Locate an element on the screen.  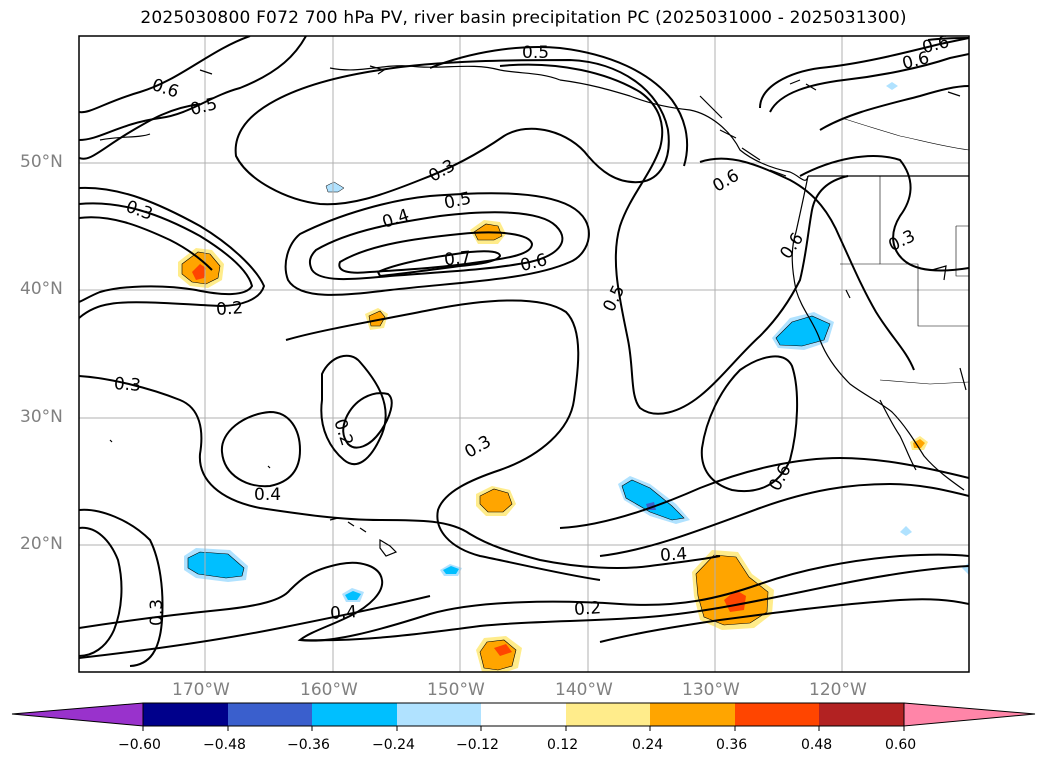
colorbar-tick-label: 0.36 is located at coordinates (732, 745).